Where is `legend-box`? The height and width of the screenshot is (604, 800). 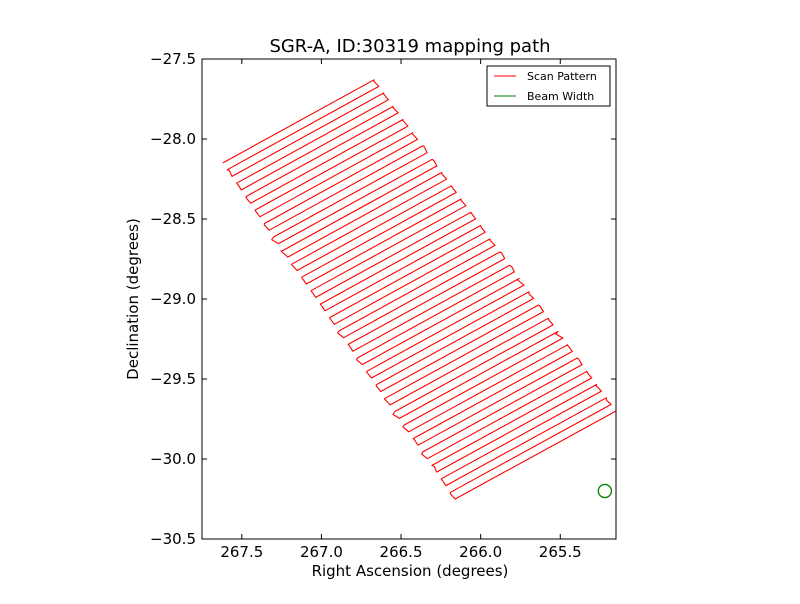 legend-box is located at coordinates (548, 86).